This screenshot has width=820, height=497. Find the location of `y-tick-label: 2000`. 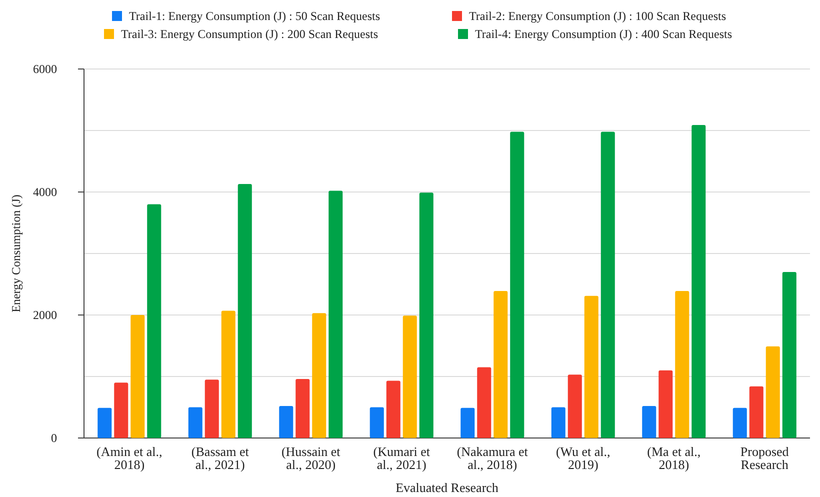

y-tick-label: 2000 is located at coordinates (45, 315).